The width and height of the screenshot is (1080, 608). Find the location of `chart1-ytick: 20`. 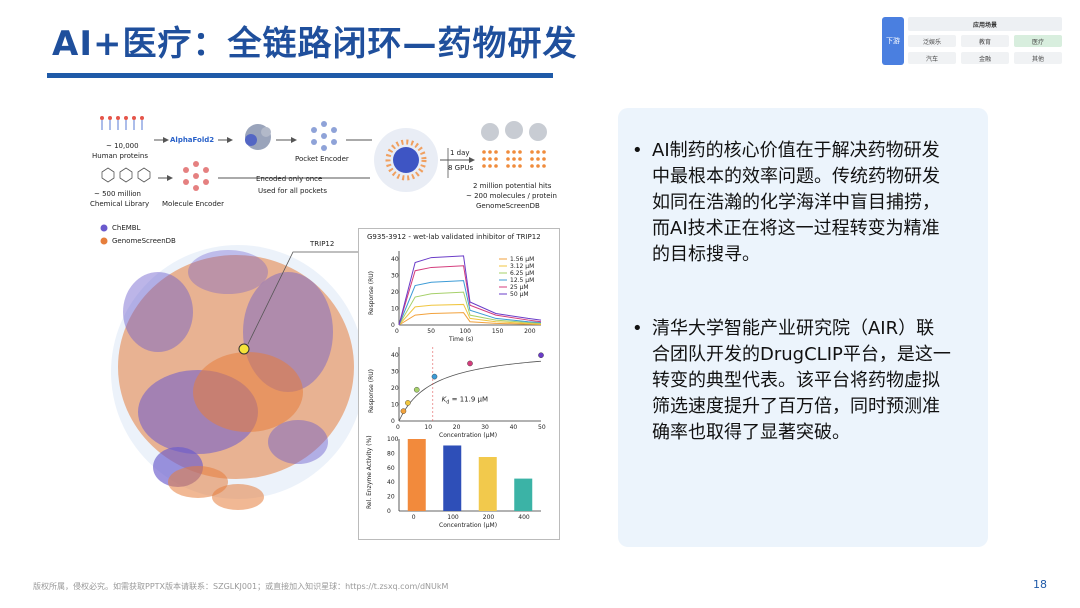

chart1-ytick: 20 is located at coordinates (395, 292).